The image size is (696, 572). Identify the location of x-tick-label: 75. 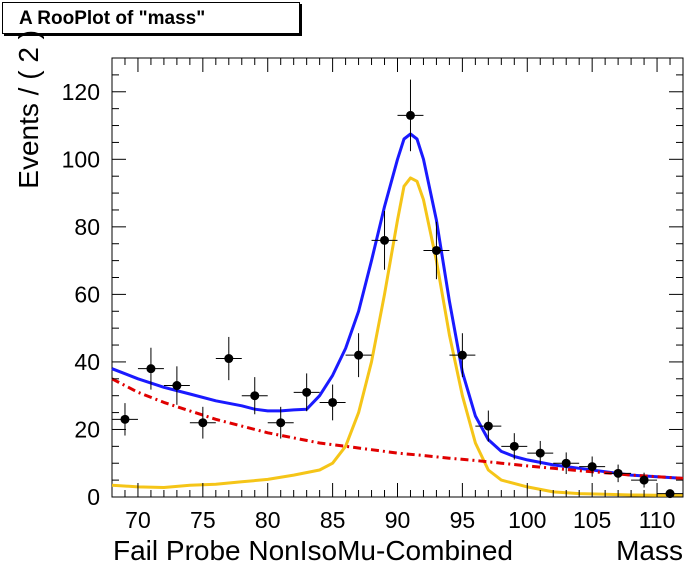
(203, 520).